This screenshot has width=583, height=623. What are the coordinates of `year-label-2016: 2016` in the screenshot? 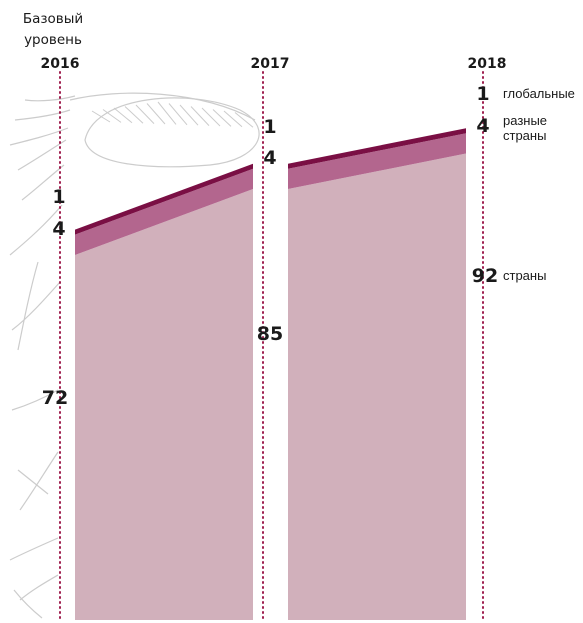 It's located at (60, 64).